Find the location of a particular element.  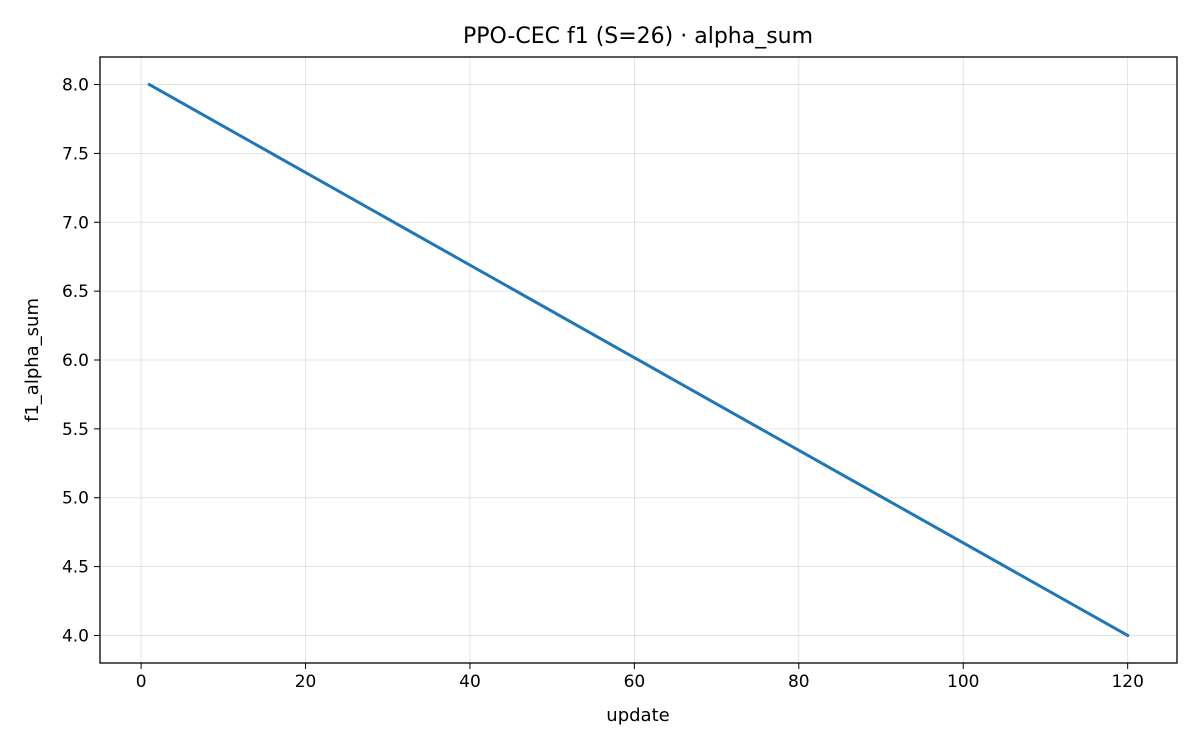

y-tick-label: 6.5 is located at coordinates (75, 292).